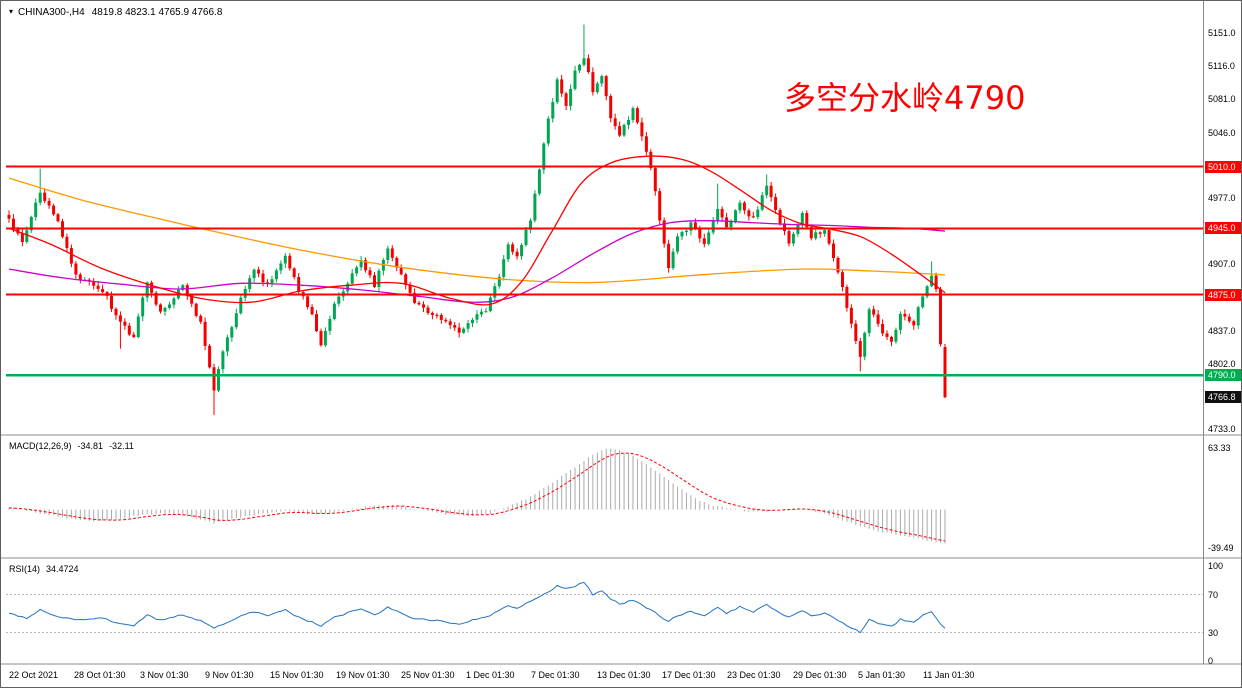 The width and height of the screenshot is (1242, 688). I want to click on rsi-scale: 100 70 30 0, so click(1222, 612).